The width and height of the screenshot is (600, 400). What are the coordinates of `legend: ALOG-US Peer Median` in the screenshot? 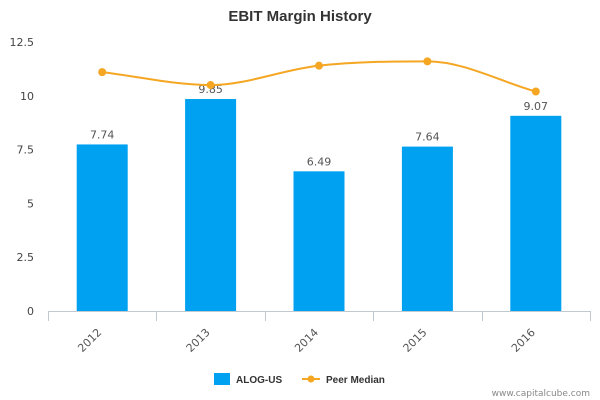 It's located at (299, 379).